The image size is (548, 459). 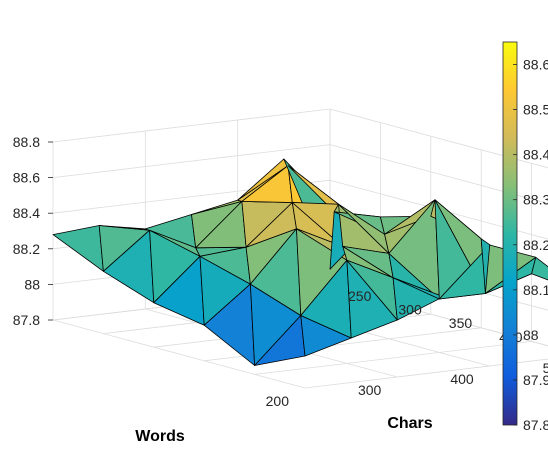 What do you see at coordinates (278, 401) in the screenshot?
I see `x-tick-label: 200` at bounding box center [278, 401].